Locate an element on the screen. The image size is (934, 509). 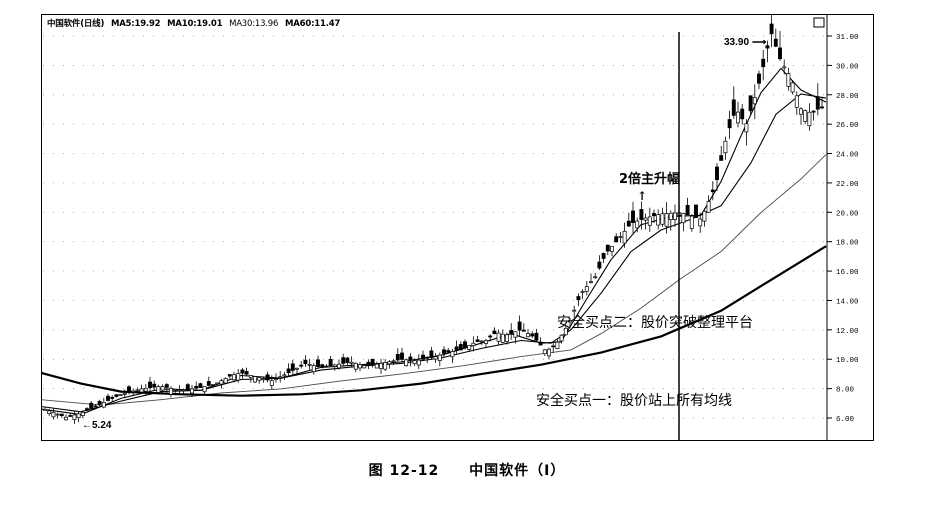
corner-box is located at coordinates (819, 22).